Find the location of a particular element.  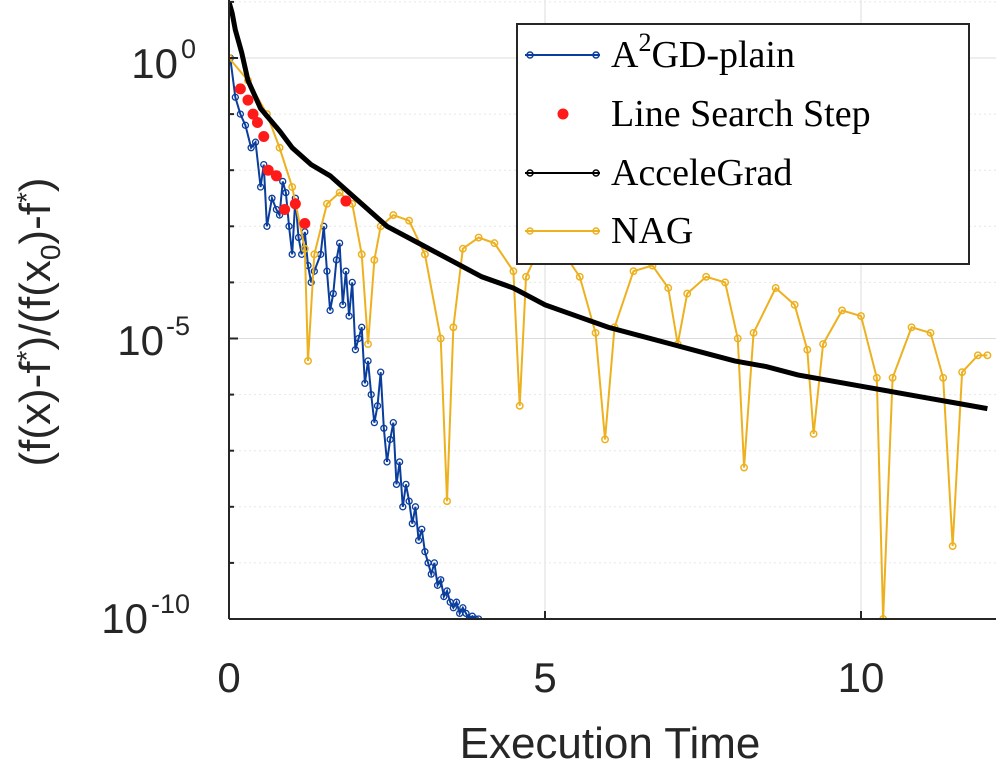

y-tick-exp: -10 is located at coordinates (170, 604).